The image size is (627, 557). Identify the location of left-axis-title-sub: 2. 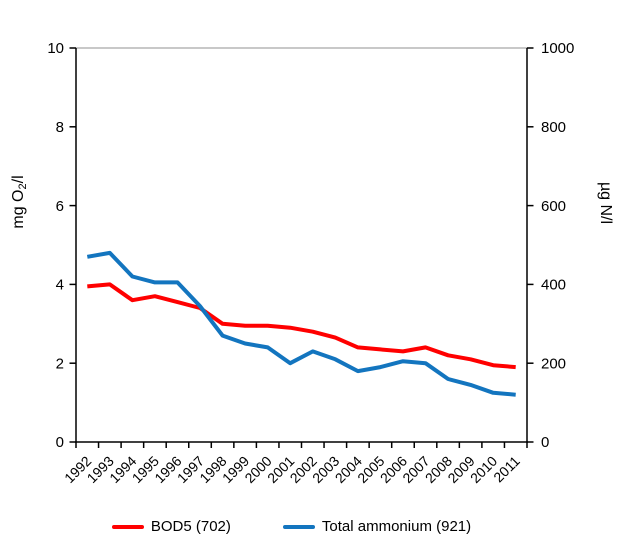
(23, 186).